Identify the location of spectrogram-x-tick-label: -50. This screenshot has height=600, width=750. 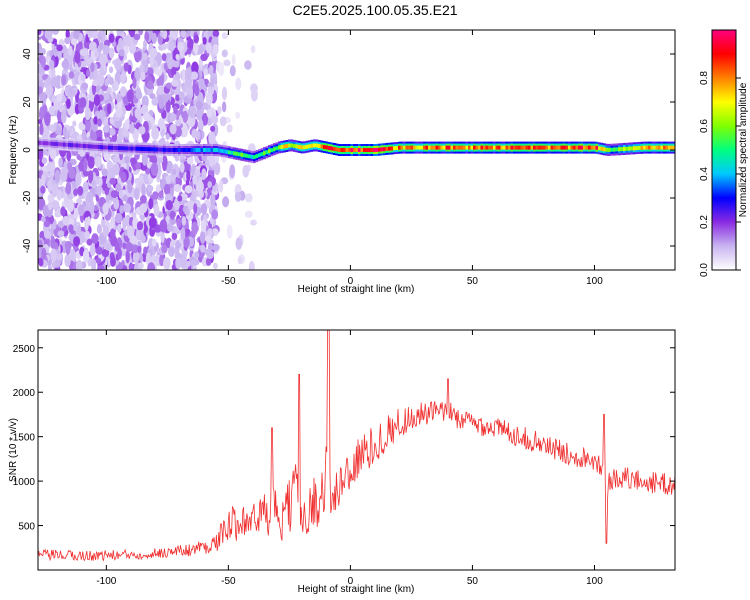
(228, 281).